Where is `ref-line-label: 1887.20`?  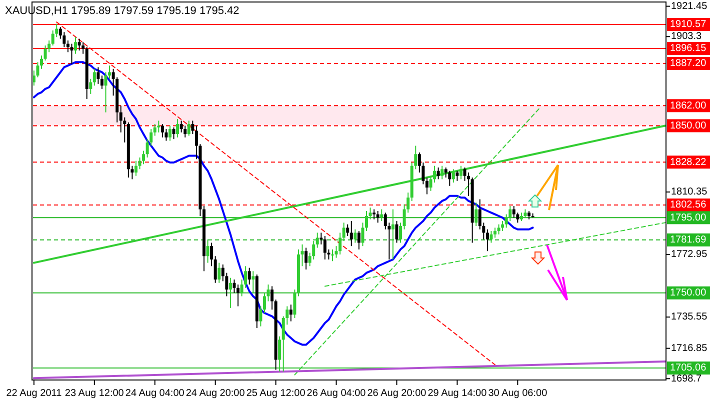
ref-line-label: 1887.20 is located at coordinates (688, 64).